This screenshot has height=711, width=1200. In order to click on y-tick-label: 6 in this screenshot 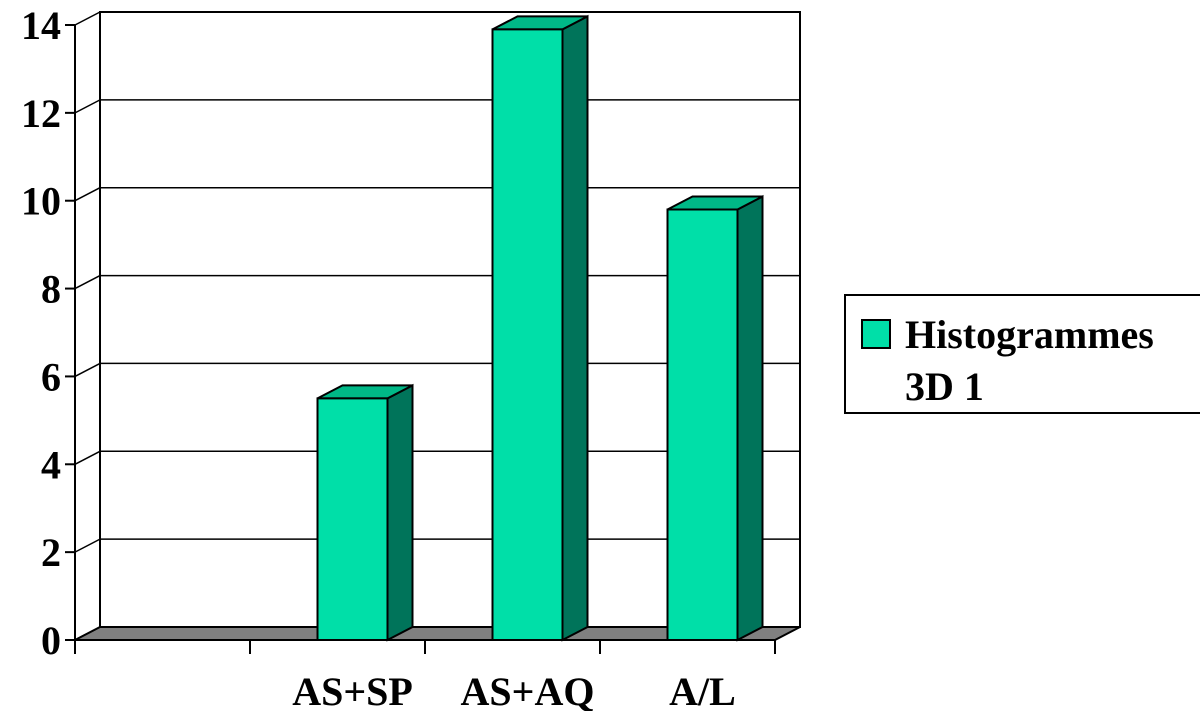, I will do `click(51, 376)`.